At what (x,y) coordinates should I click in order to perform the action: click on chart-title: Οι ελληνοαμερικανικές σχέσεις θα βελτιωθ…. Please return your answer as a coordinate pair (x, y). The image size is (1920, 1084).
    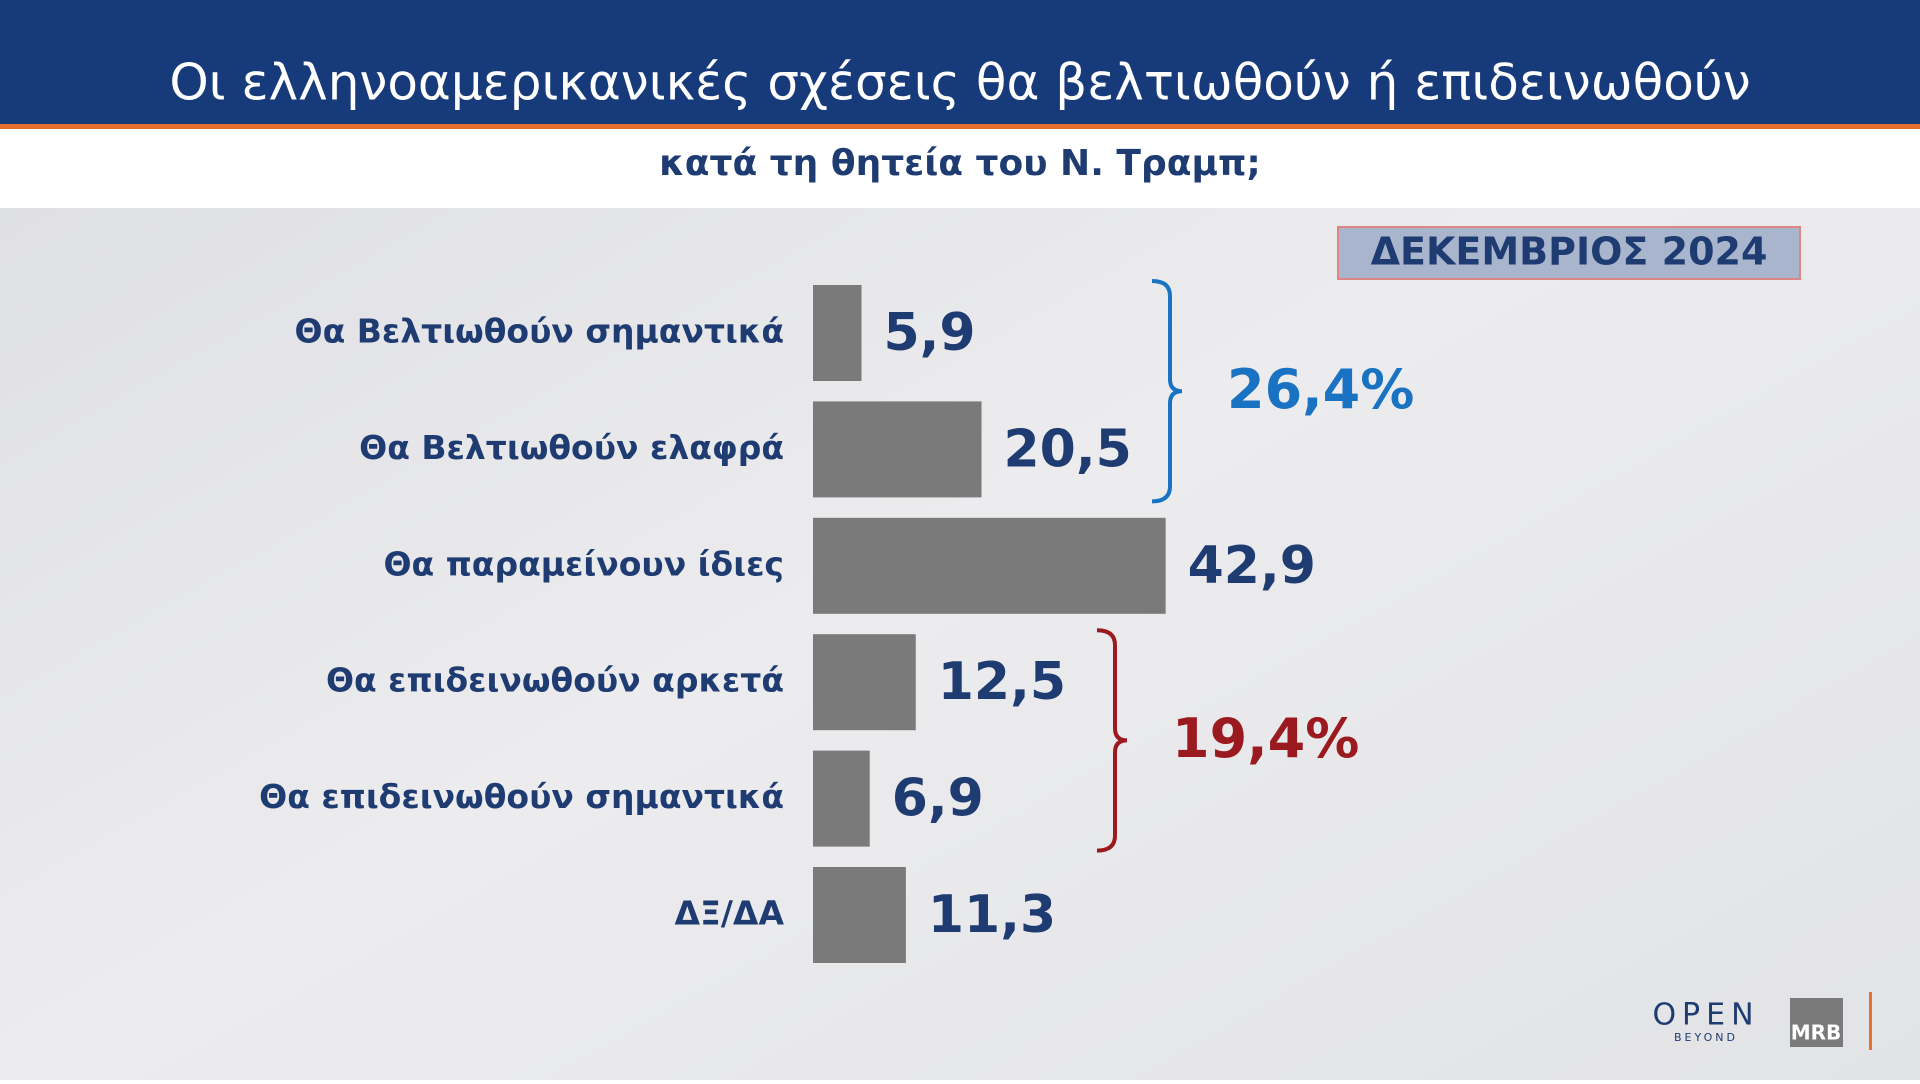
    Looking at the image, I should click on (959, 83).